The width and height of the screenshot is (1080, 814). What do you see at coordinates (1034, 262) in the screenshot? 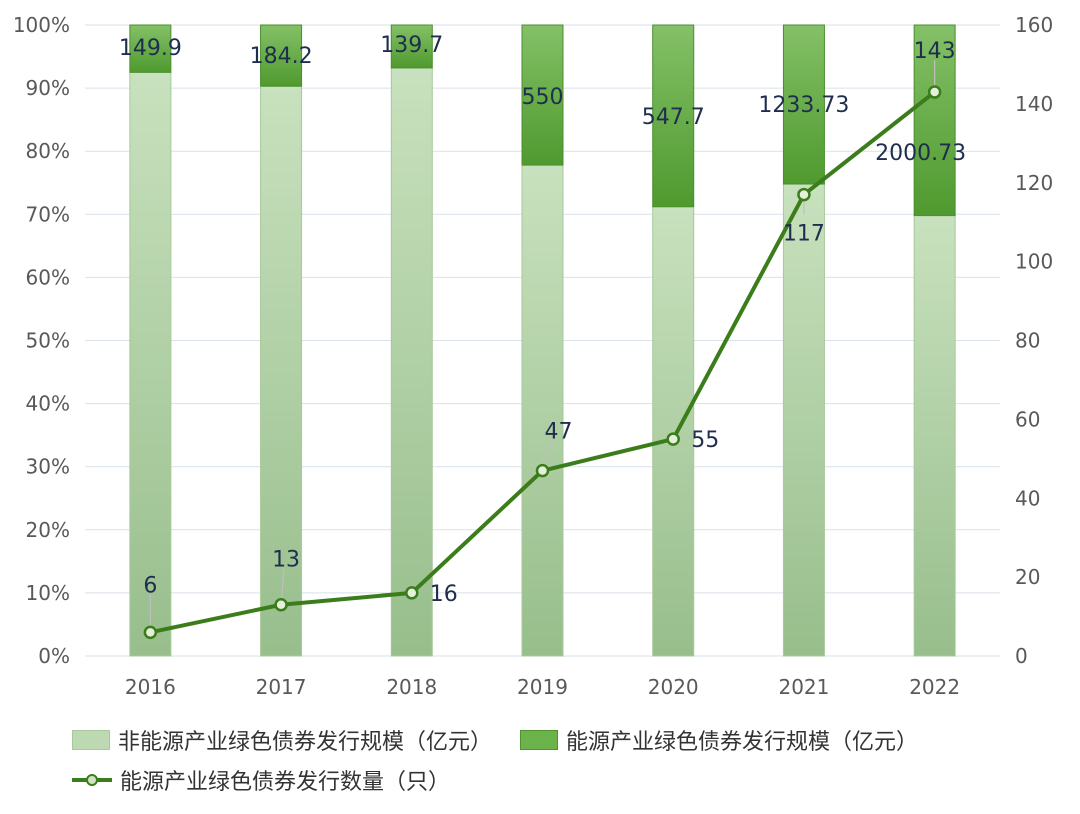
I see `y-right-tick-label: 100` at bounding box center [1034, 262].